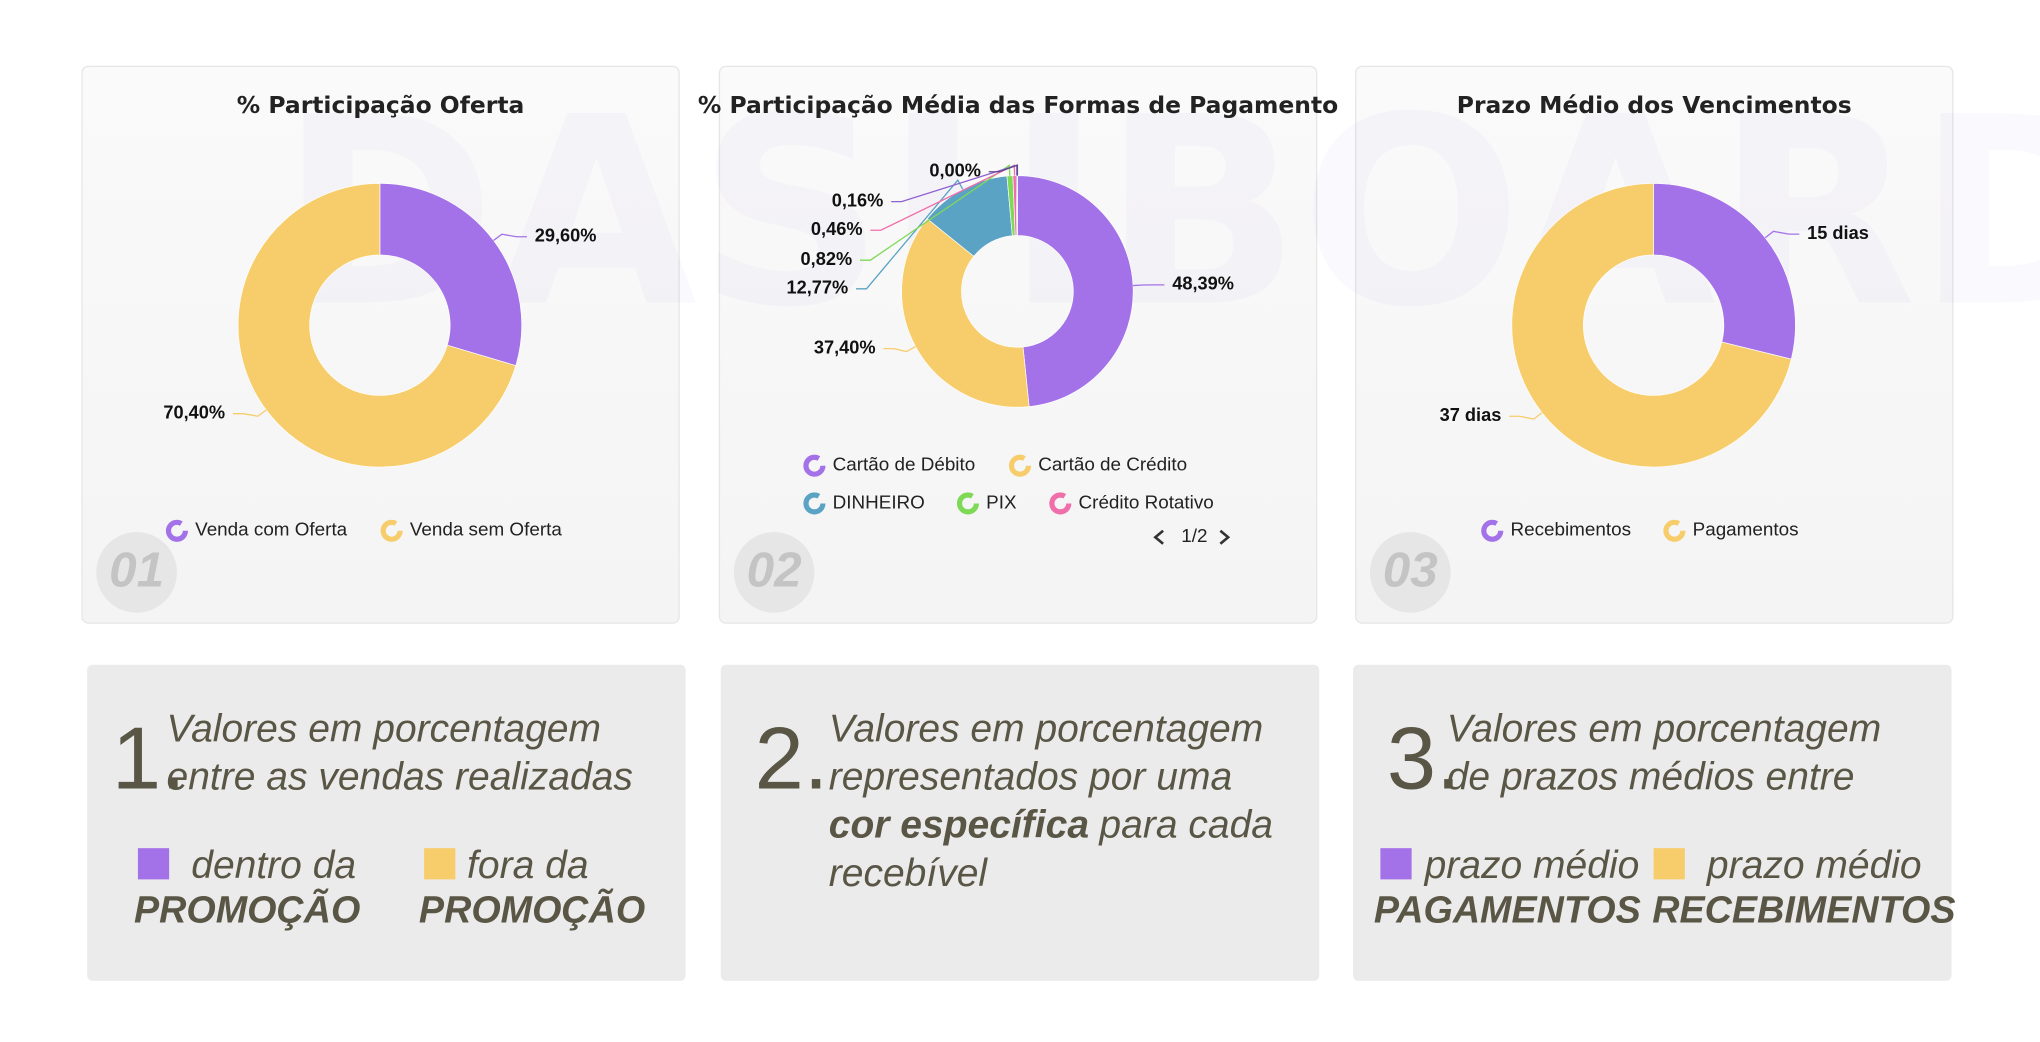  What do you see at coordinates (271, 529) in the screenshot?
I see `legend-label: Venda com Oferta` at bounding box center [271, 529].